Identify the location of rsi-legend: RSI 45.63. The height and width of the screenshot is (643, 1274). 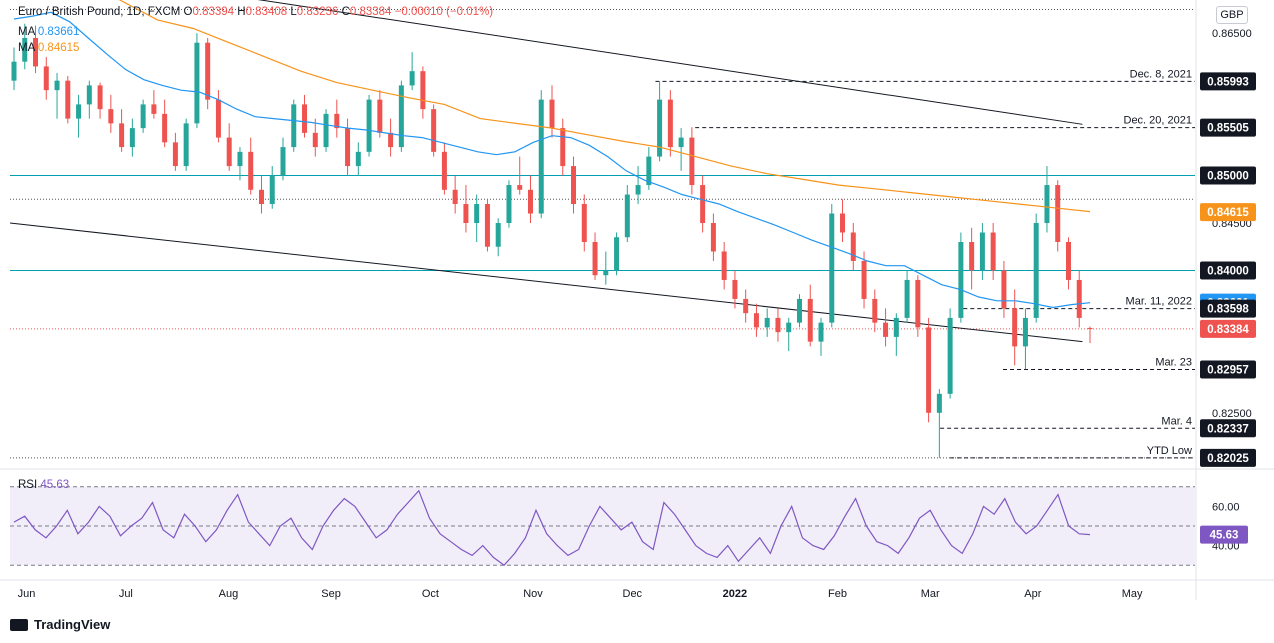
(43, 485).